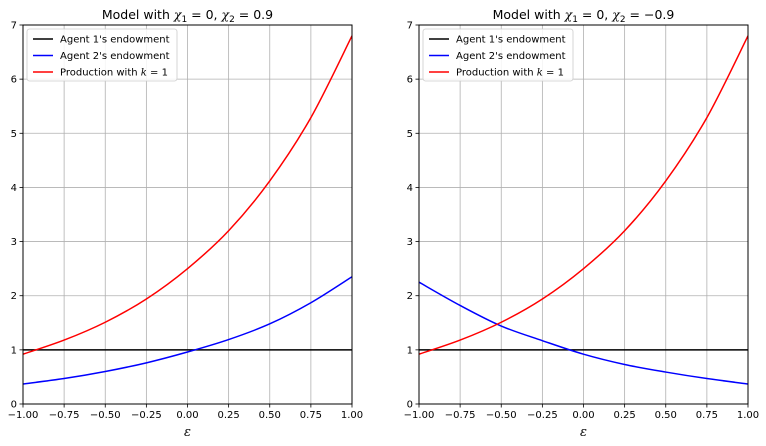 The image size is (766, 446). What do you see at coordinates (187, 16) in the screenshot?
I see `chart-title: Model with χ1 = 0, χ2 = 0.9` at bounding box center [187, 16].